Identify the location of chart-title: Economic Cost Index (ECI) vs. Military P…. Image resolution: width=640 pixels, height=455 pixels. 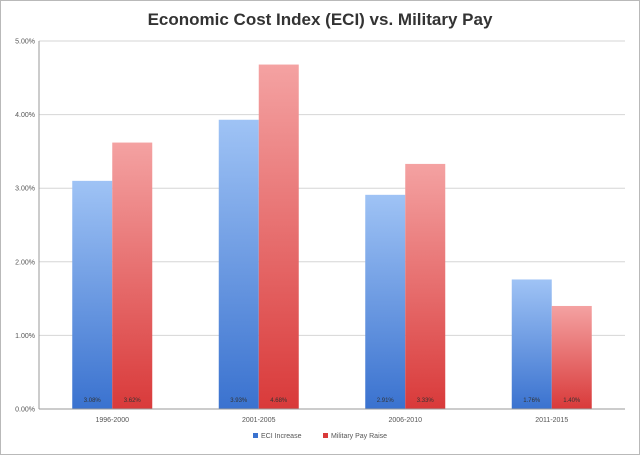
(320, 19).